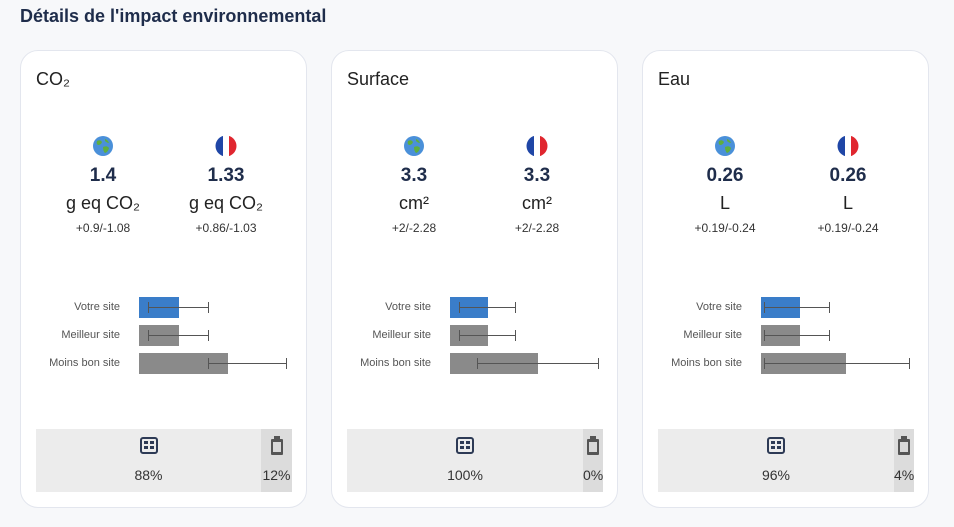 This screenshot has height=527, width=954. What do you see at coordinates (164, 460) in the screenshot?
I see `energy-split: 88% 12%` at bounding box center [164, 460].